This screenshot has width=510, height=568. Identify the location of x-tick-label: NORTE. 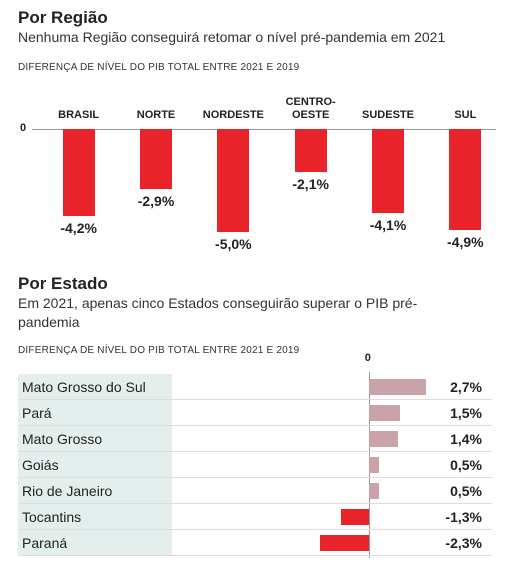
(156, 115).